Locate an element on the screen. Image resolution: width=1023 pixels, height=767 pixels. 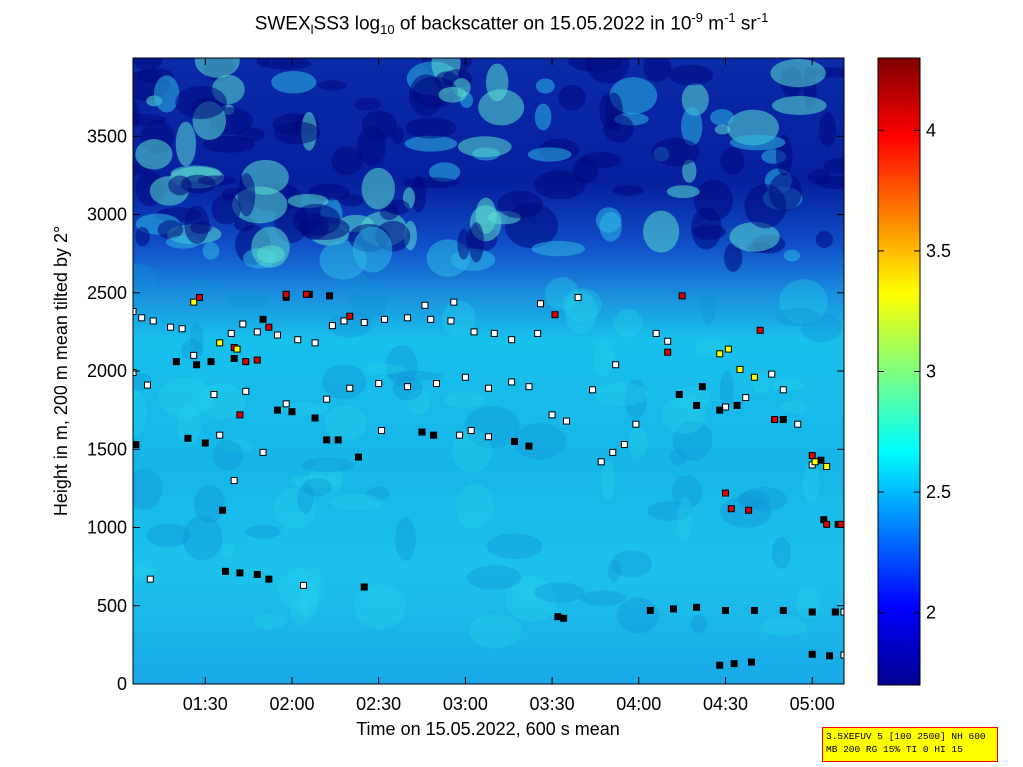
colorbar-ticks: 2 2.5 3 3.5 4 is located at coordinates (914, 371).